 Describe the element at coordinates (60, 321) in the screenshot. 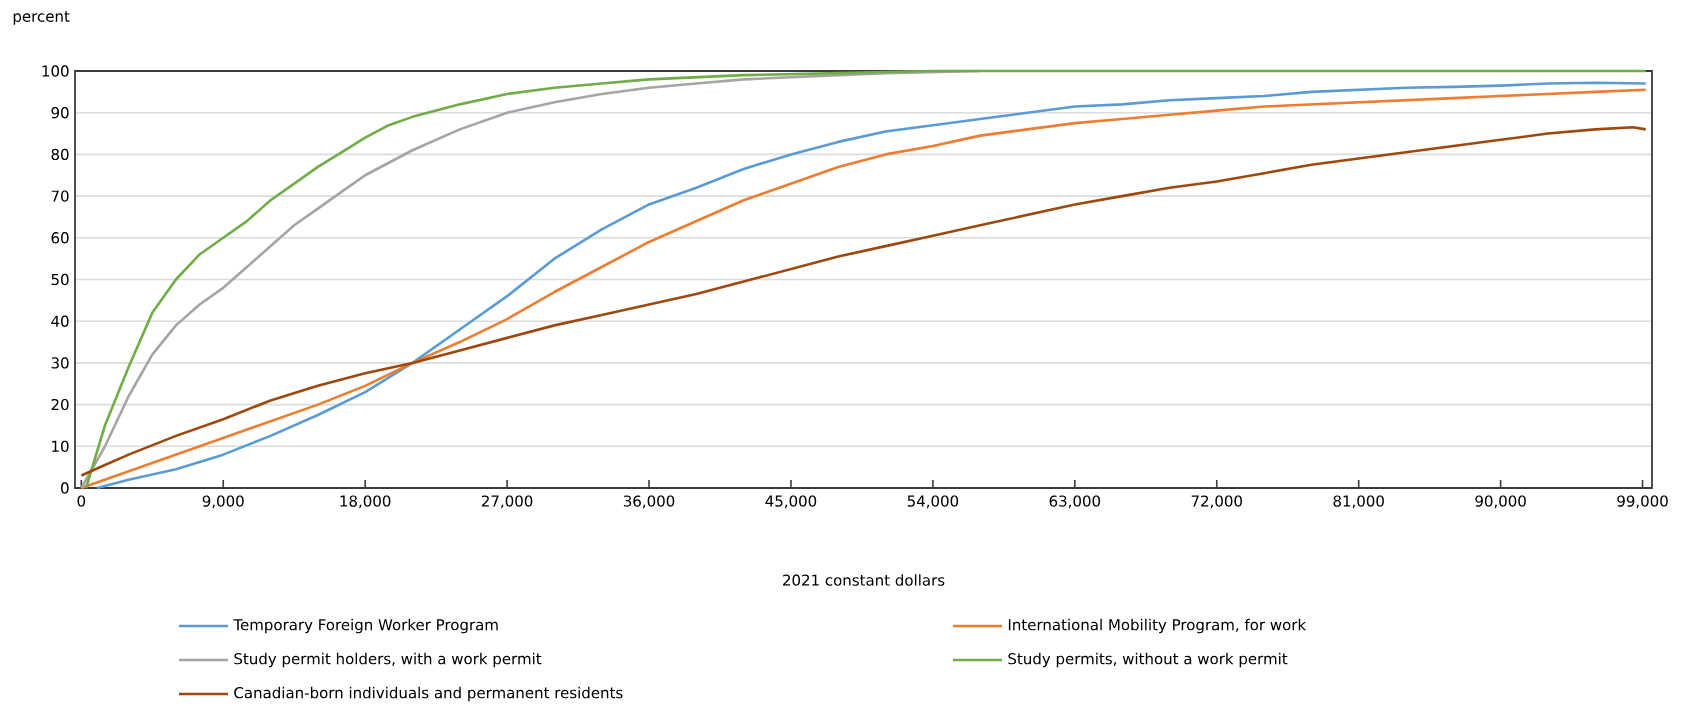

I see `y-tick-label: 40` at that location.